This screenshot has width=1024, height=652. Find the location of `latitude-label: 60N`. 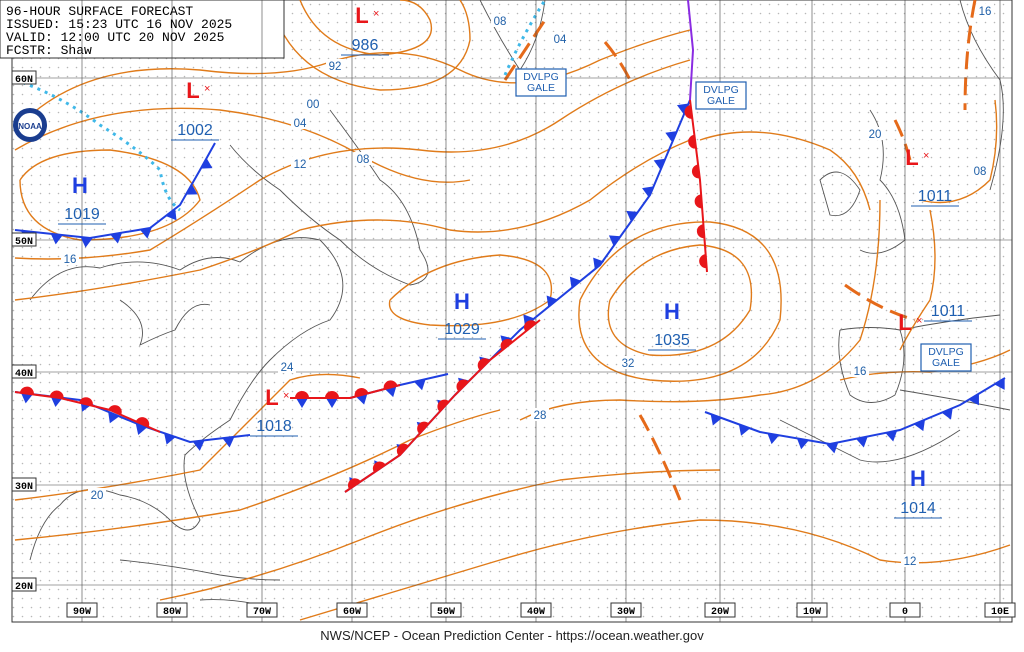

latitude-label: 60N is located at coordinates (24, 80).